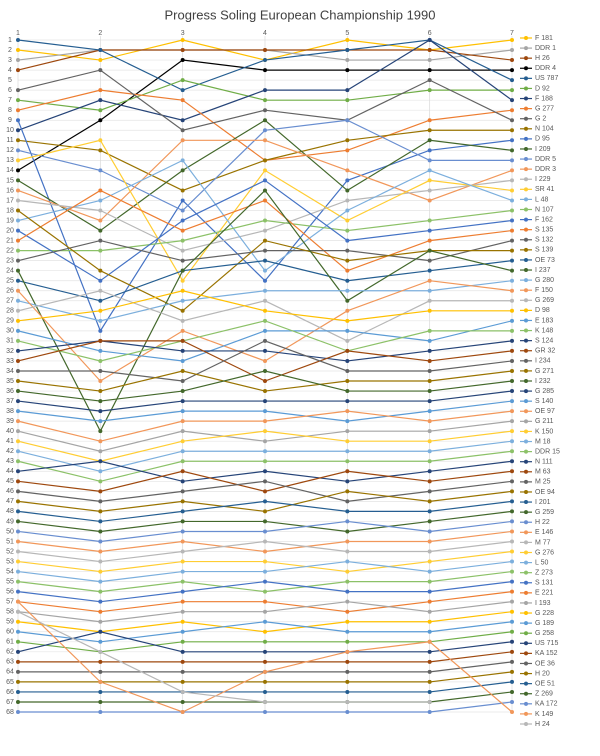 This screenshot has height=756, width=600. What do you see at coordinates (547, 451) in the screenshot?
I see `legend-label: DDR 15` at bounding box center [547, 451].